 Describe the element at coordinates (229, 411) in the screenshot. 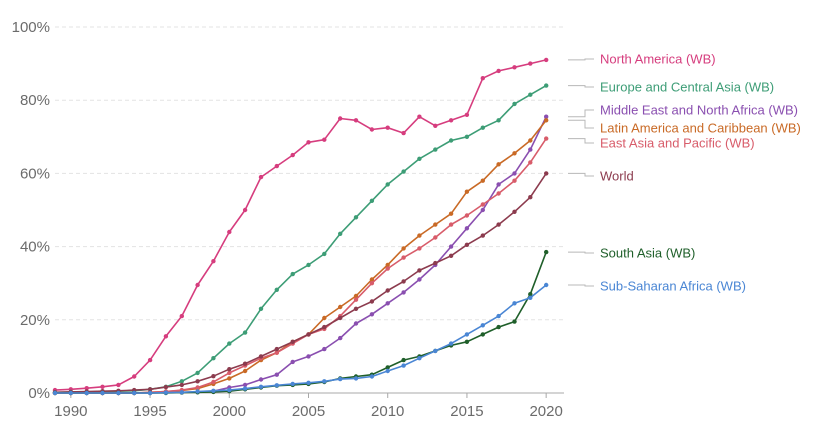

I see `x-tick-label: 2000` at that location.